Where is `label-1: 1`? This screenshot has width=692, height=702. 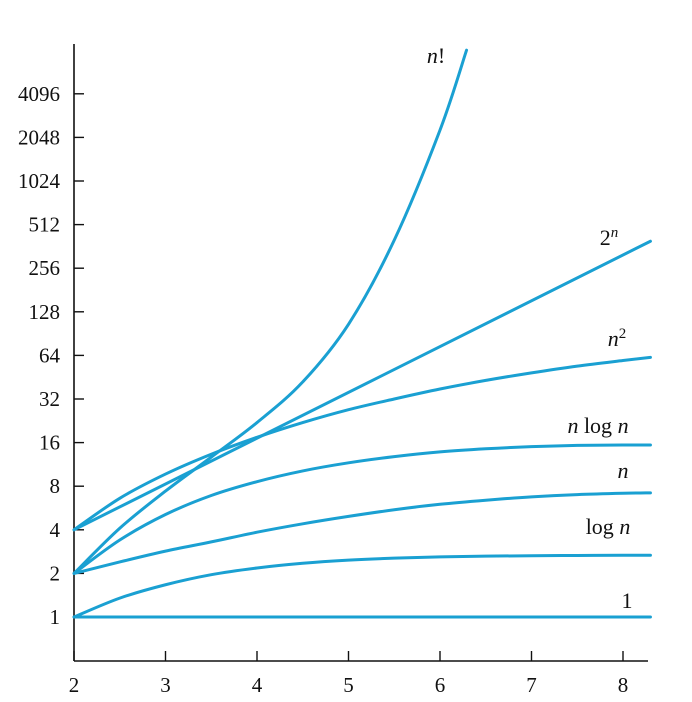
label-1: 1 is located at coordinates (627, 600).